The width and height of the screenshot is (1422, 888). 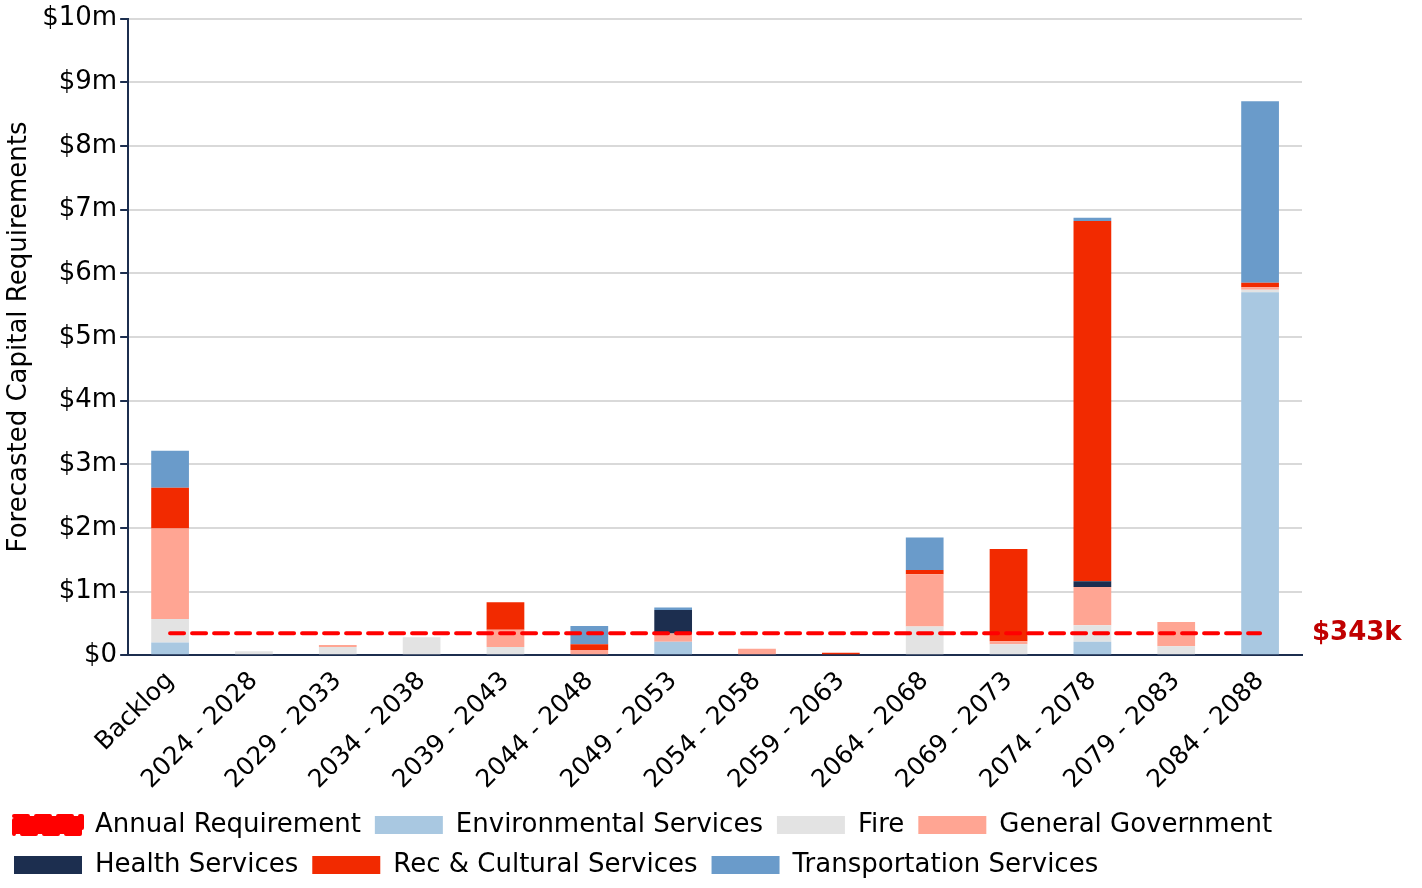 What do you see at coordinates (17, 337) in the screenshot?
I see `y-axis-title: Forecasted Capital Requirements` at bounding box center [17, 337].